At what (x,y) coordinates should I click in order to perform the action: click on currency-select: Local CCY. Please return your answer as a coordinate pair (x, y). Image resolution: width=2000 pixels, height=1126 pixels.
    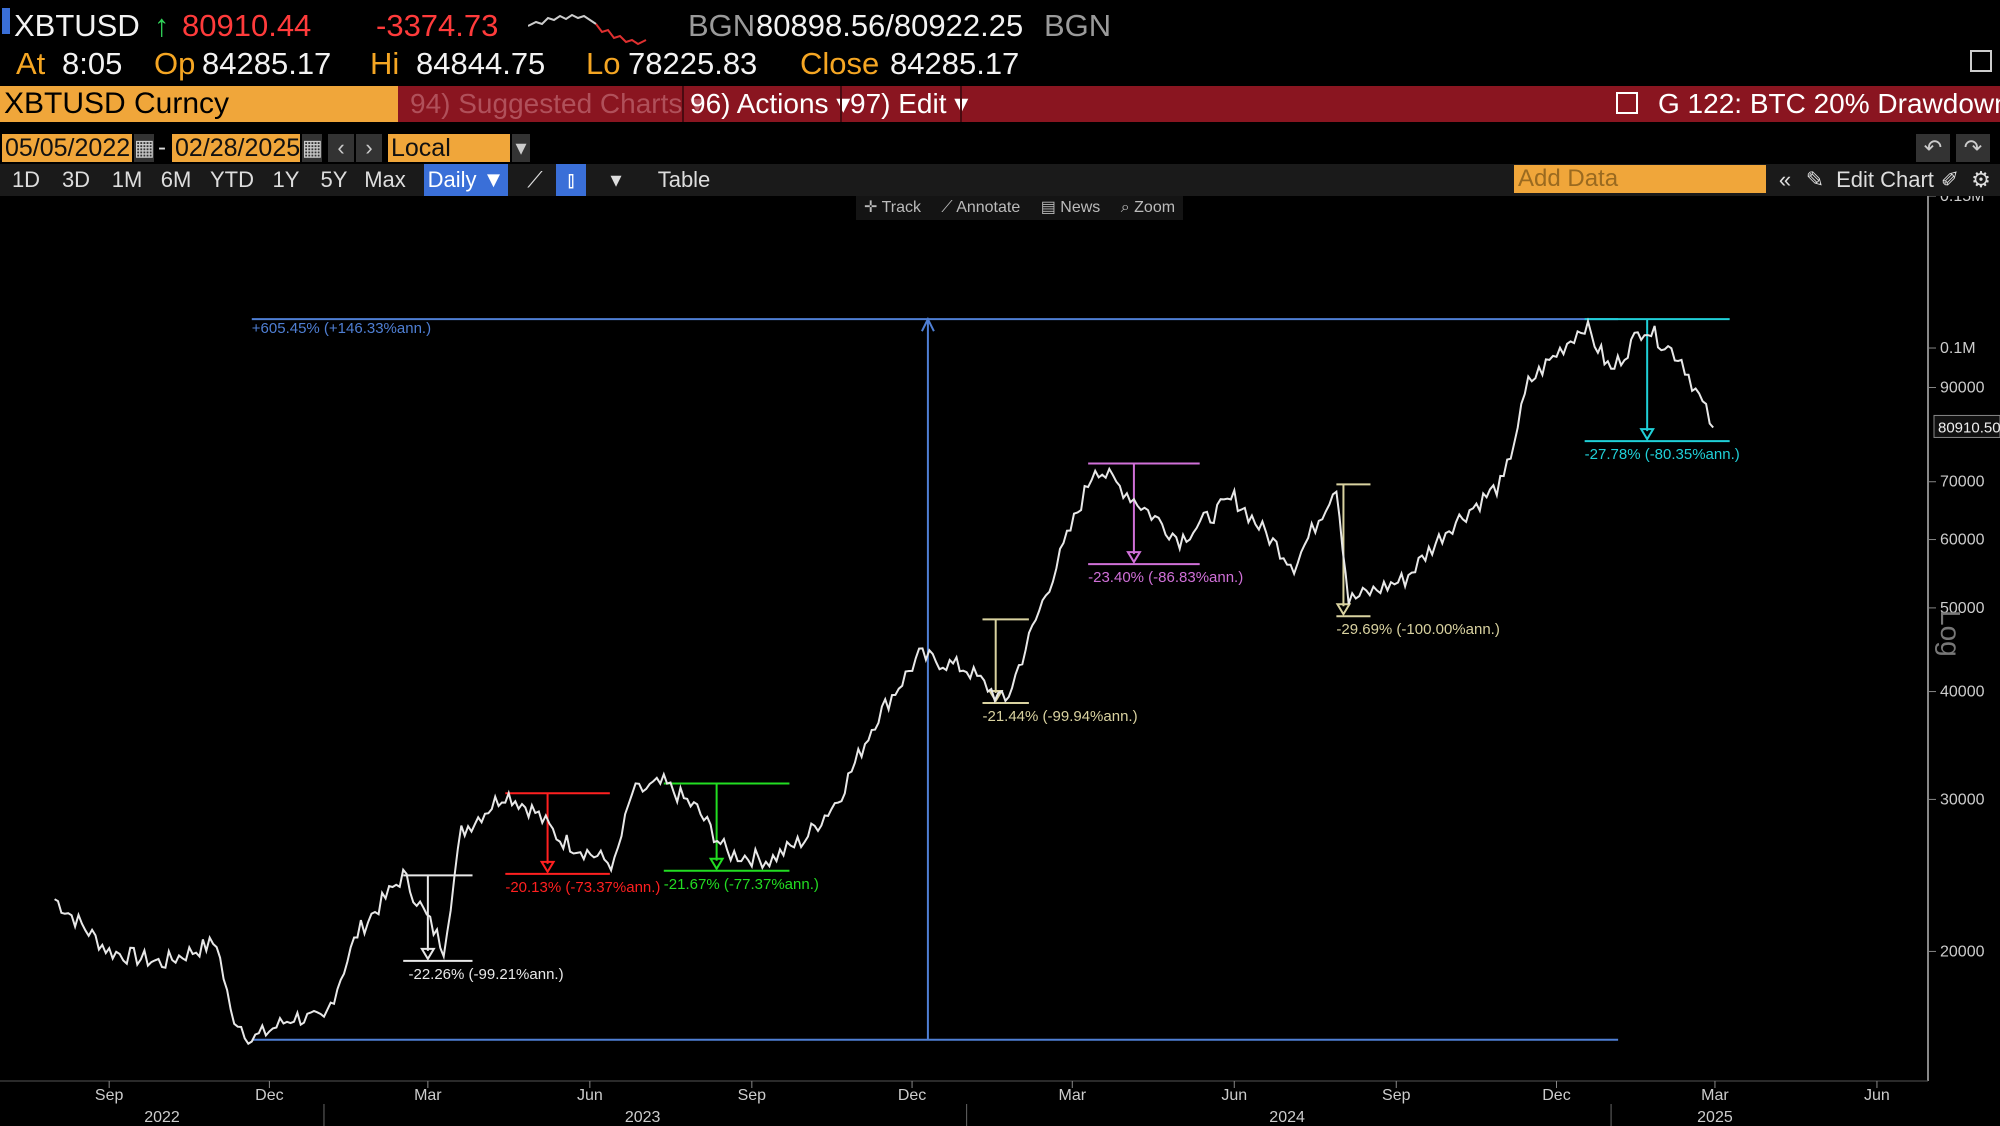
    Looking at the image, I should click on (449, 162).